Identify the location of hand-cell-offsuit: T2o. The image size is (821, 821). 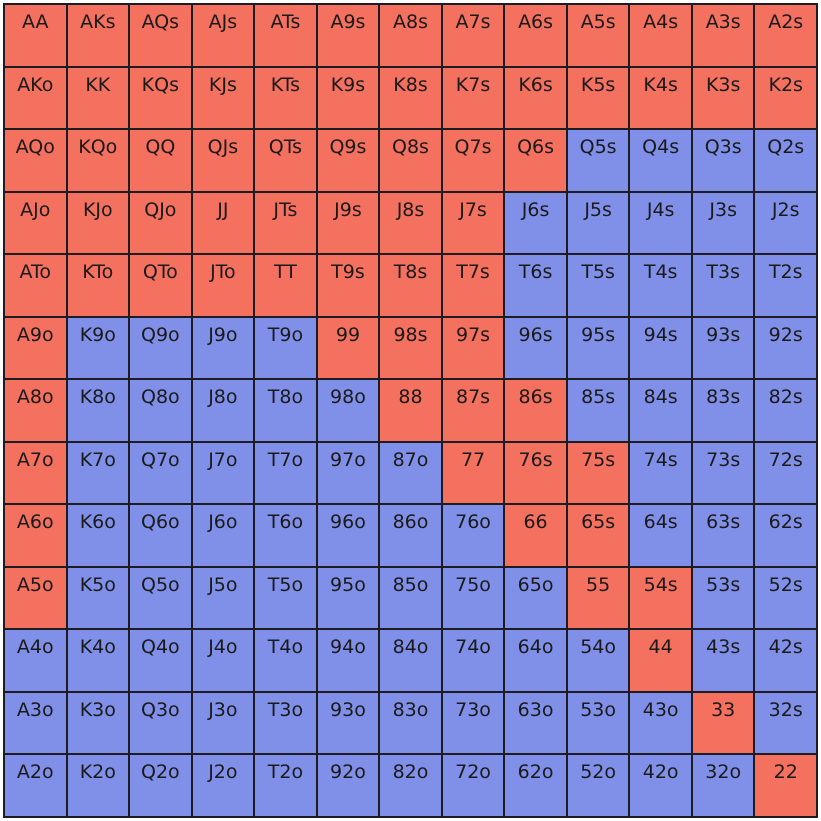
(285, 785).